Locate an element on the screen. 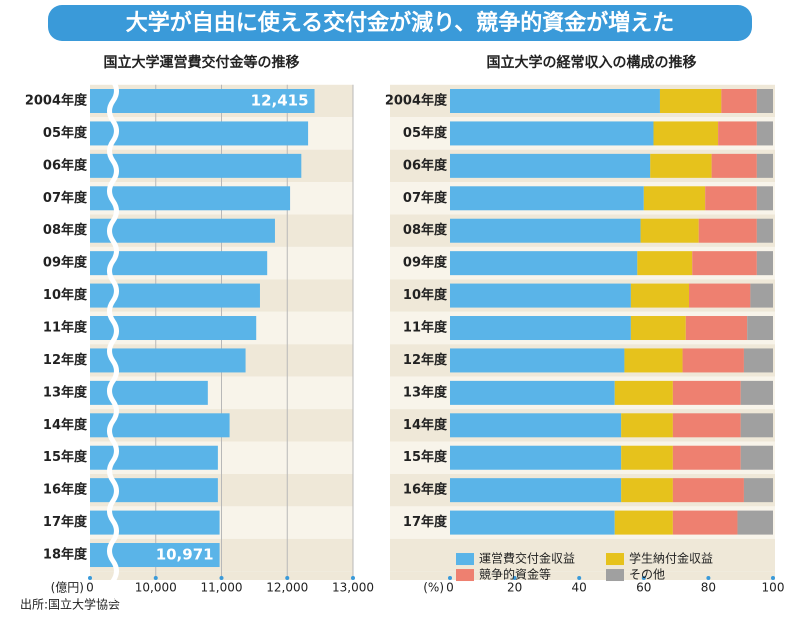 This screenshot has width=800, height=618. y-tick-label: 13年度 is located at coordinates (65, 392).